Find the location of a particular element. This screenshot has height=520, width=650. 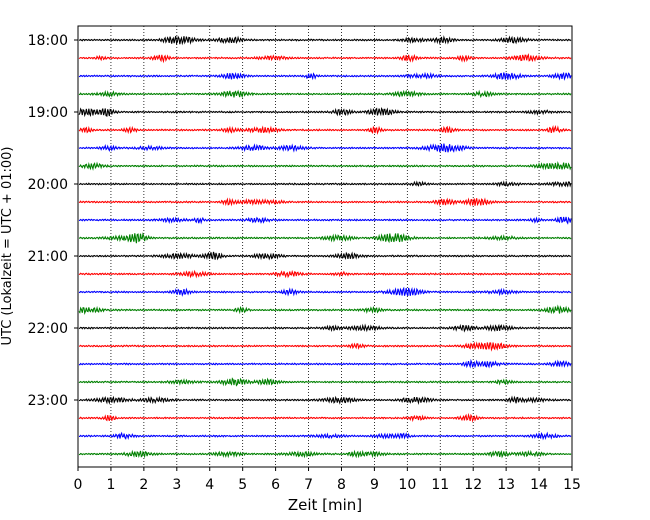

x-tick-label: 13 is located at coordinates (506, 485).